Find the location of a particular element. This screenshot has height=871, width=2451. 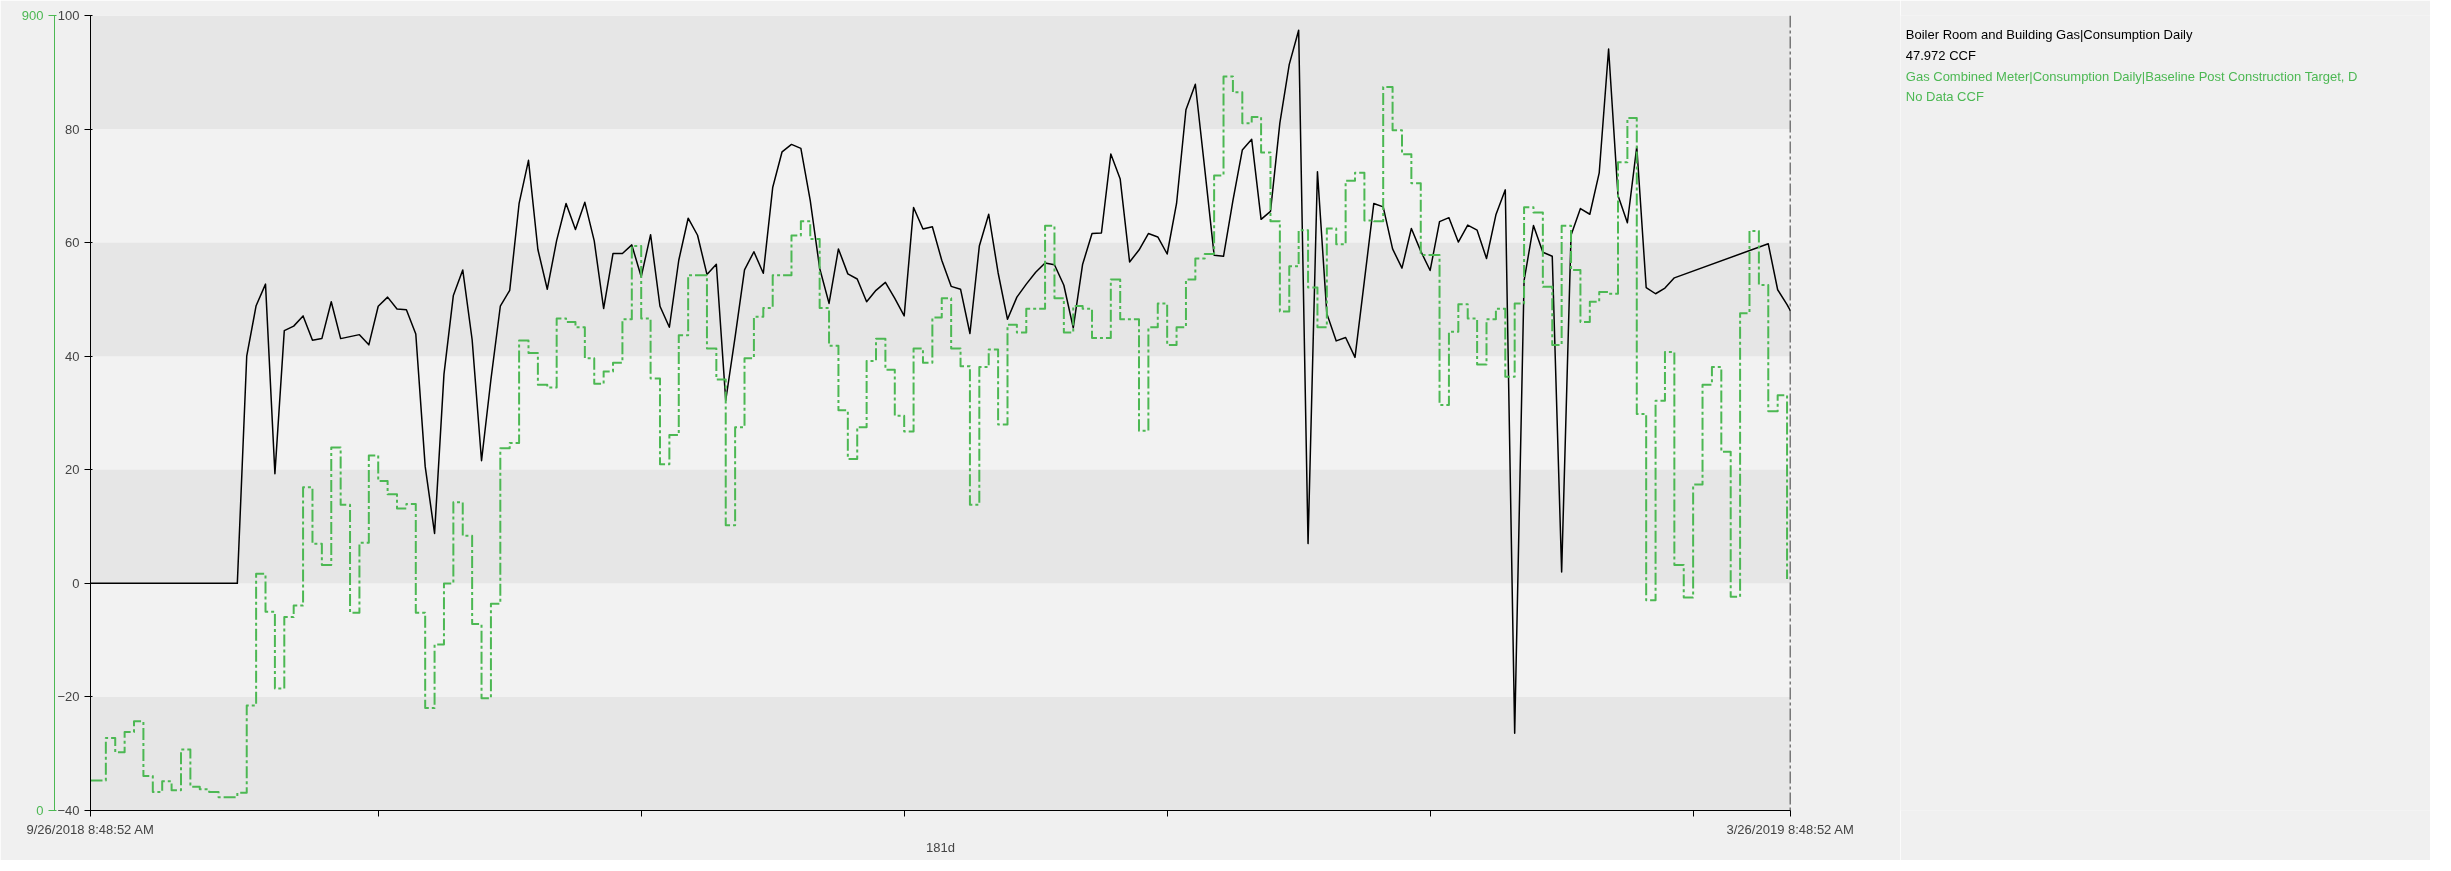

y2-tick-label: 0 is located at coordinates (40, 810).